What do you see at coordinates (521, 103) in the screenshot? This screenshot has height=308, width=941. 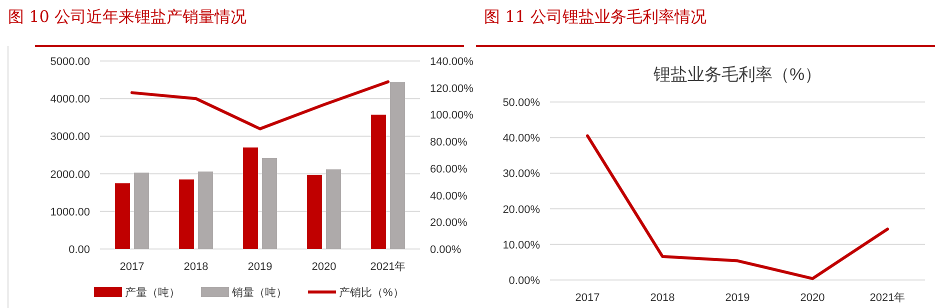 I see `y-tick-label: 50.00%` at bounding box center [521, 103].